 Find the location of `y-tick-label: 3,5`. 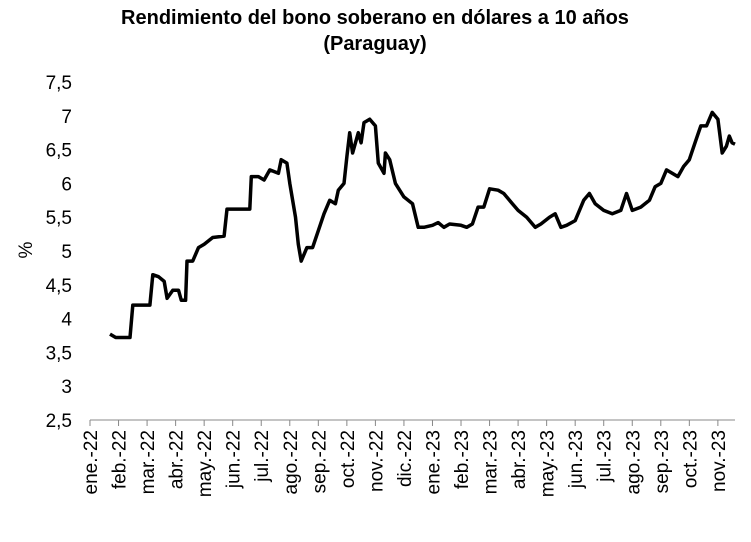

y-tick-label: 3,5 is located at coordinates (59, 353).